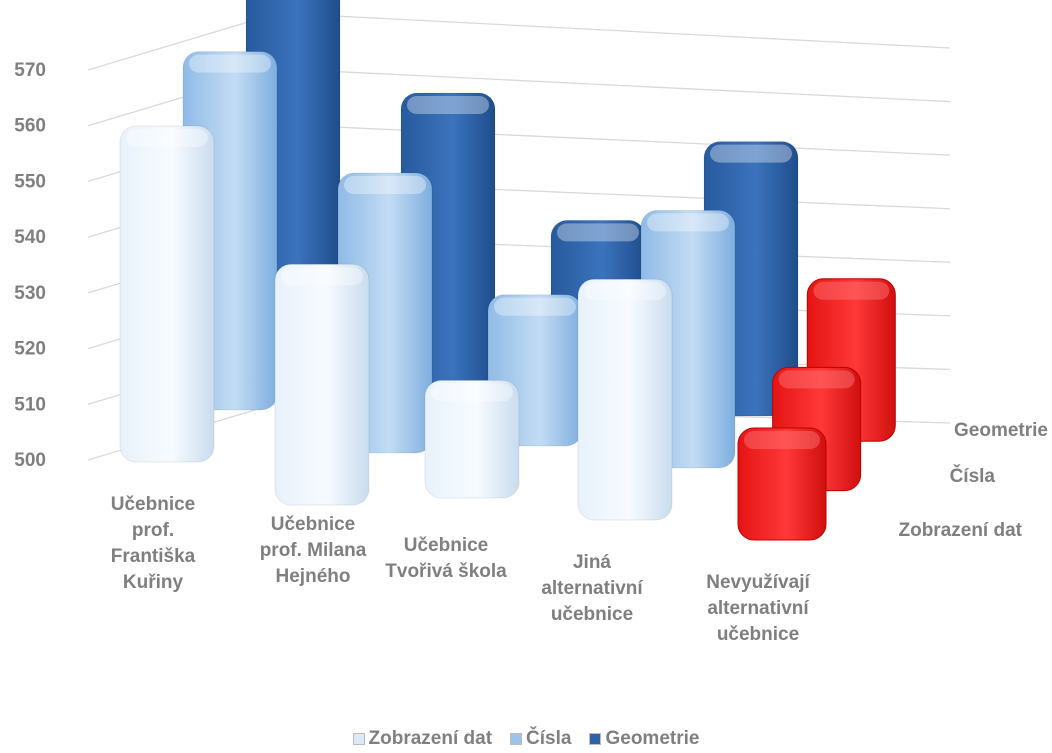  I want to click on y-tick-label: 520, so click(30, 349).